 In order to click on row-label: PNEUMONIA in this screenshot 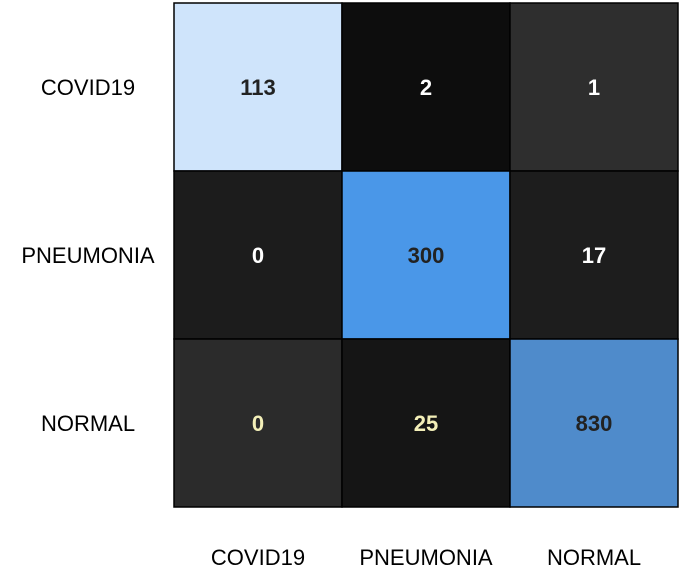, I will do `click(88, 255)`.